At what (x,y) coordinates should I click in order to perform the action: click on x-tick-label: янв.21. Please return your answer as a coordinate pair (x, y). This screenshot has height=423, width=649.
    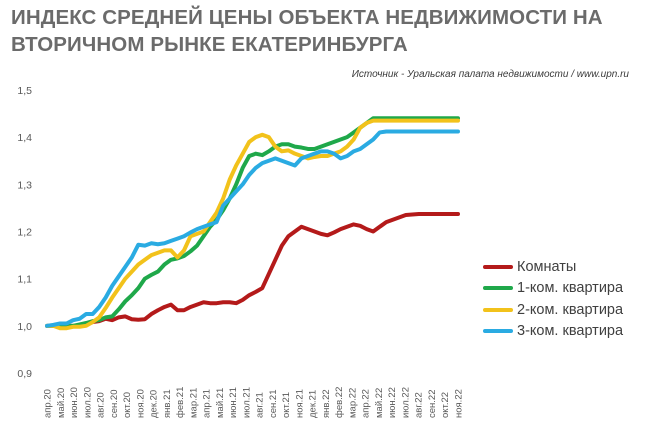
    Looking at the image, I should click on (167, 403).